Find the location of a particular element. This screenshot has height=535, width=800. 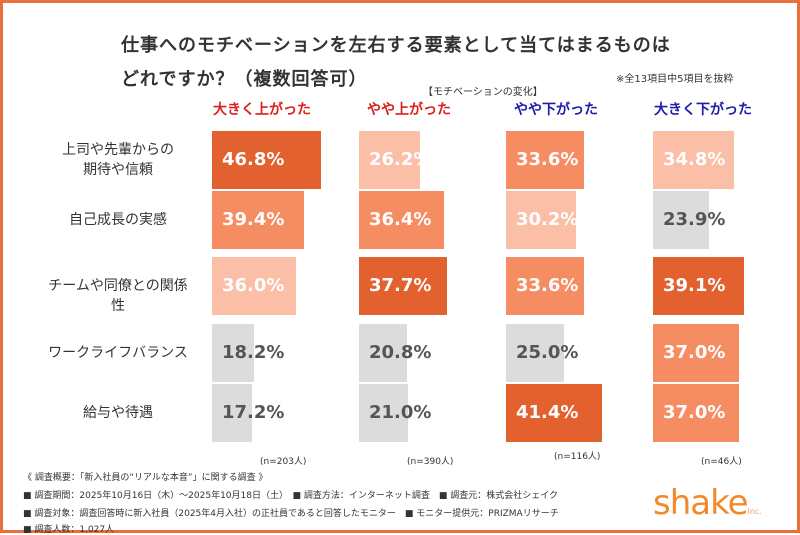

data-label: 37.7% is located at coordinates (400, 285).